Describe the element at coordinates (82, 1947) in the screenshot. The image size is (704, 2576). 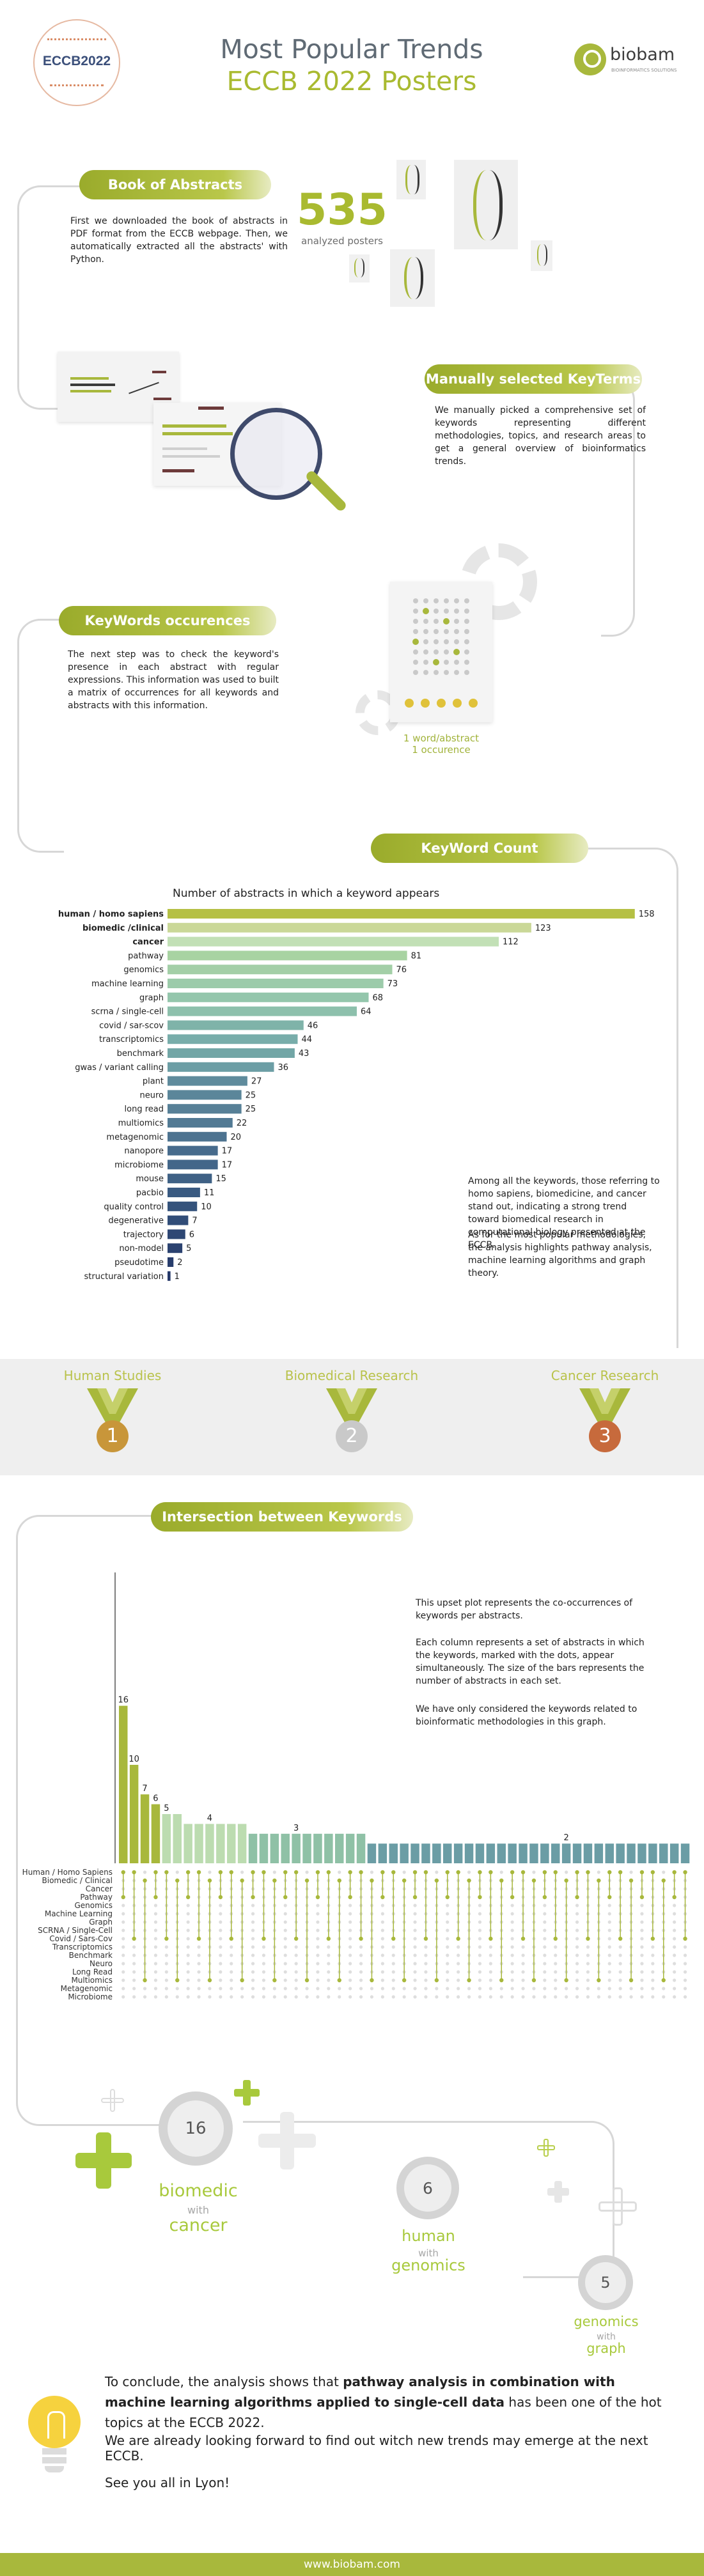
I see `upset-set-label: Transcriptomics` at that location.